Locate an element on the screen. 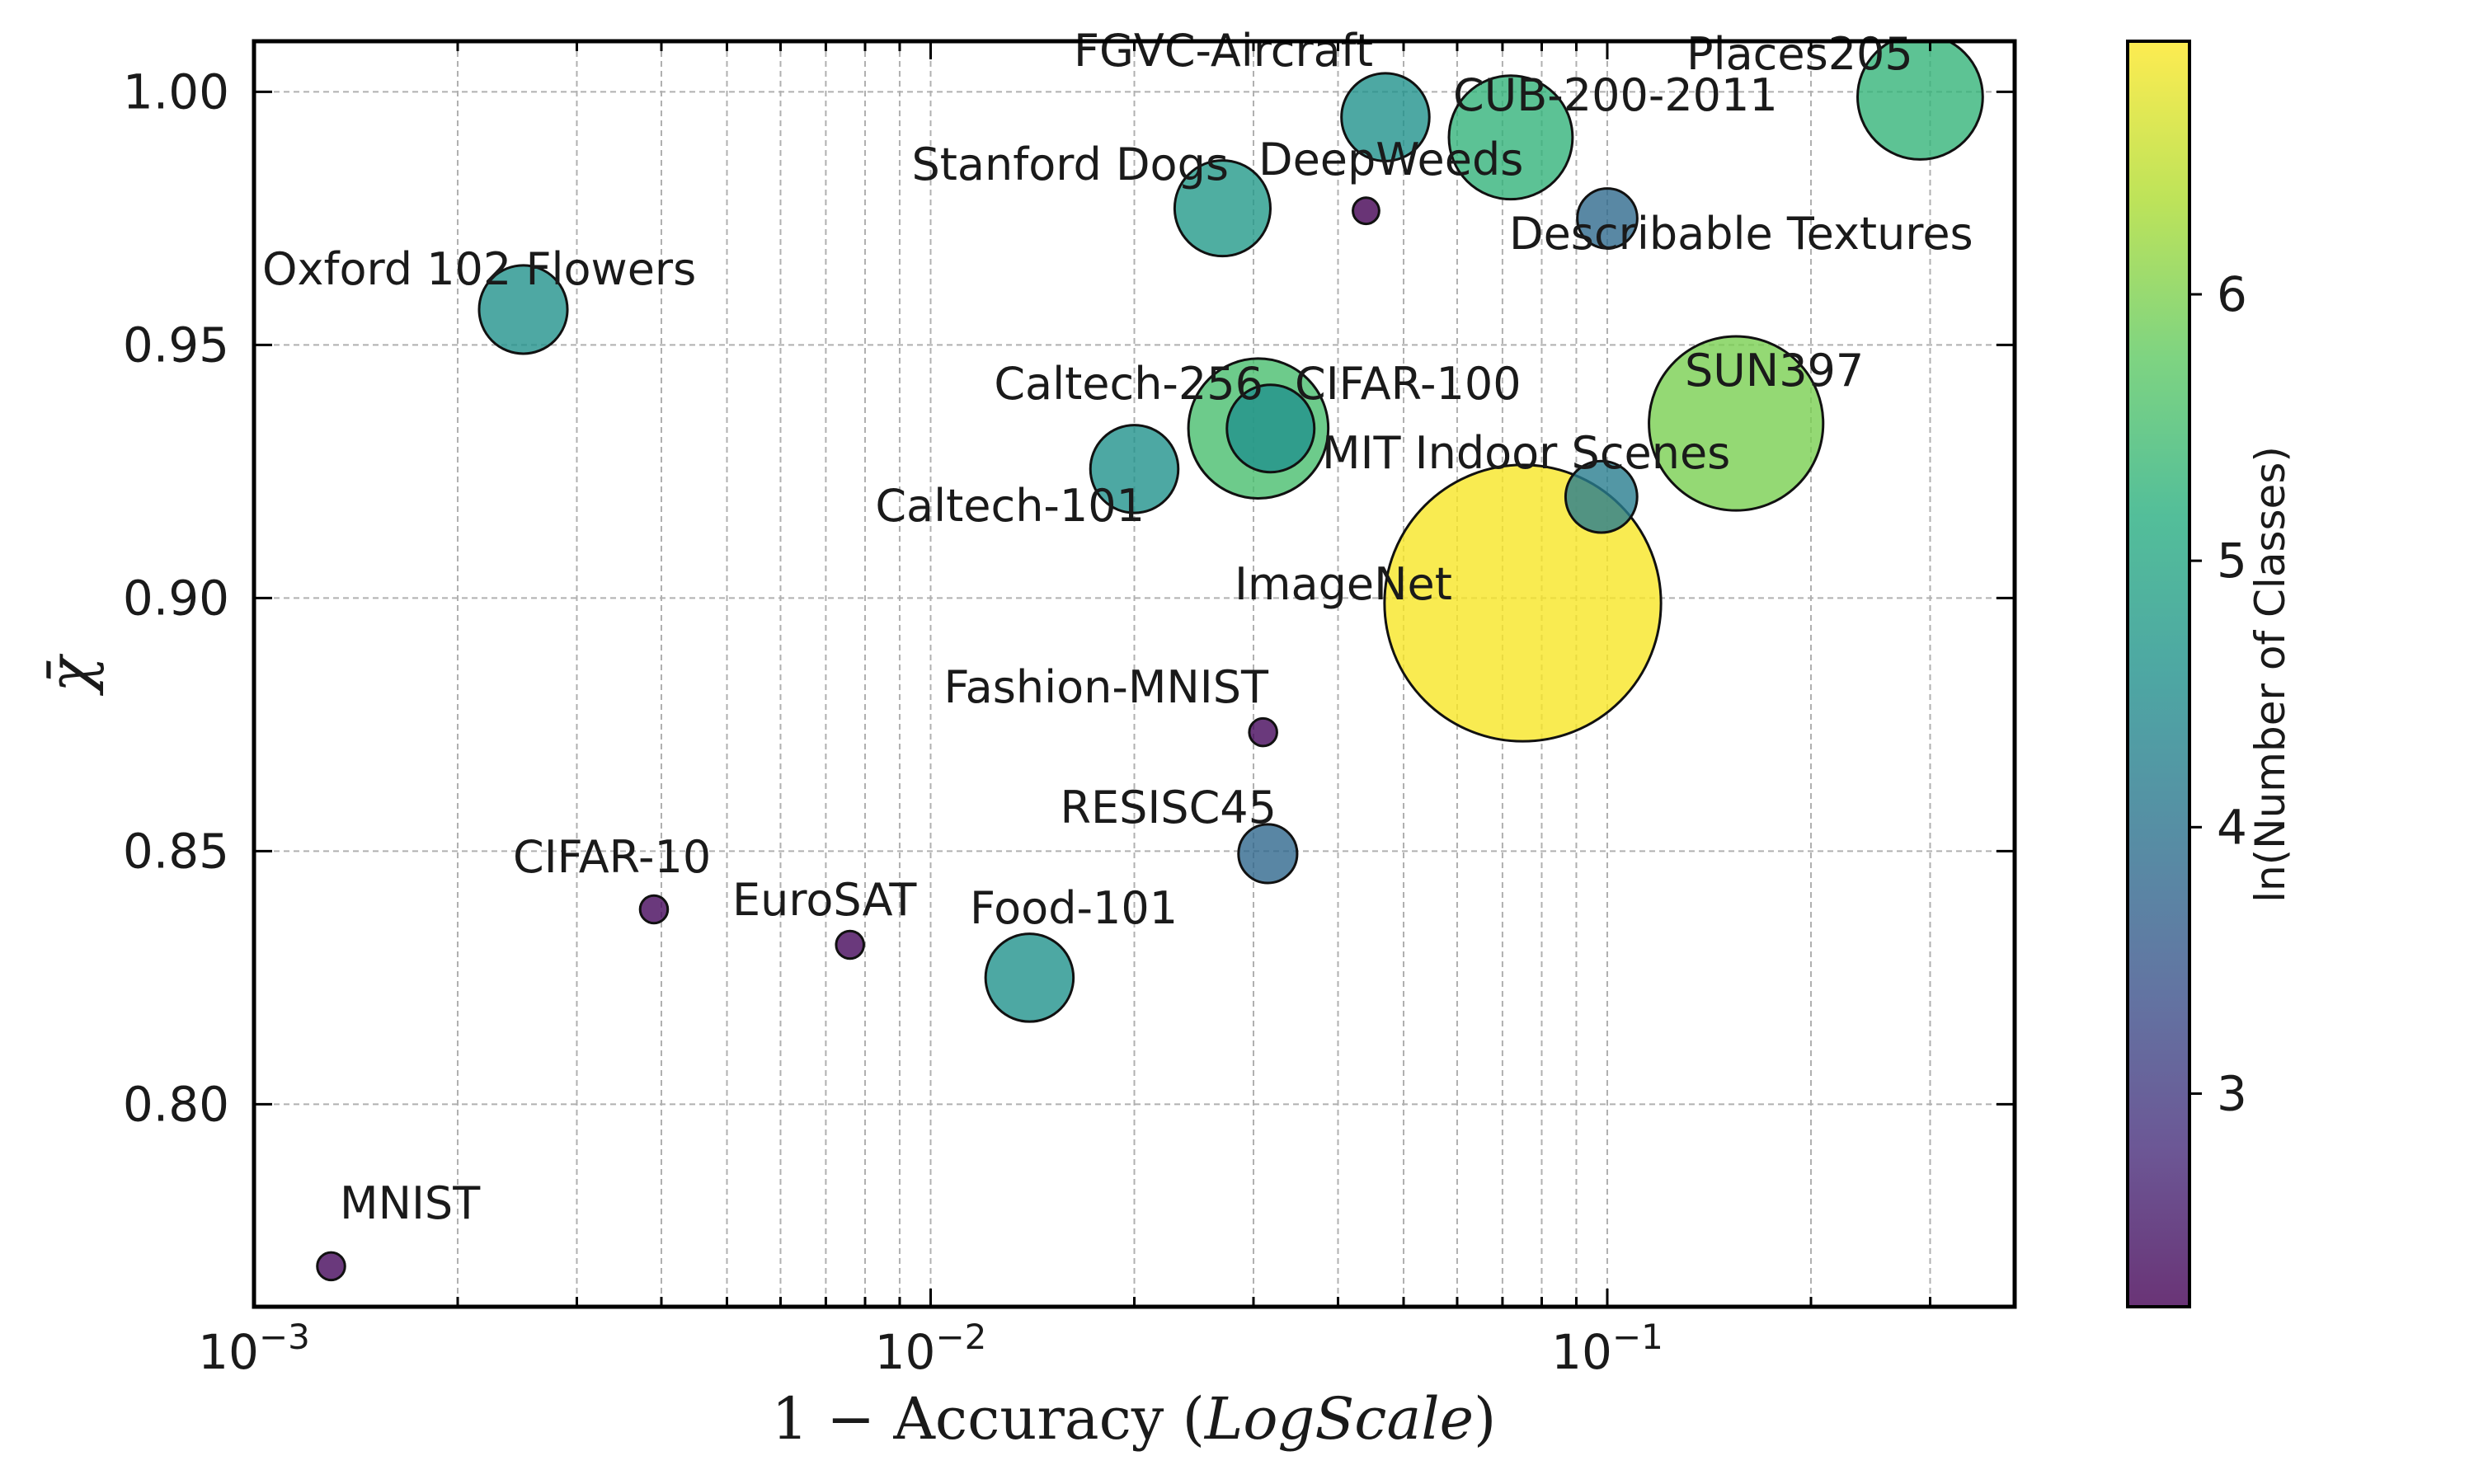 This screenshot has width=2474, height=1484. y-tick-label: 1.00 is located at coordinates (176, 91).